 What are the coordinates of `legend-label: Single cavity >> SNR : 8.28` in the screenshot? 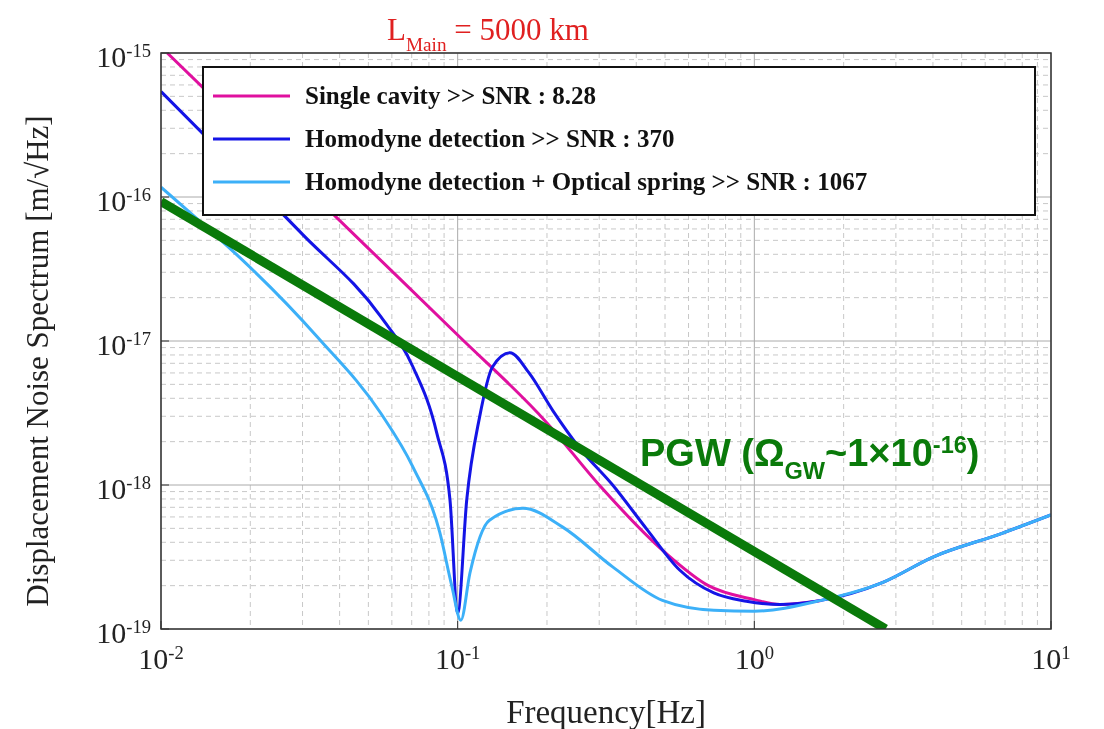 It's located at (450, 95).